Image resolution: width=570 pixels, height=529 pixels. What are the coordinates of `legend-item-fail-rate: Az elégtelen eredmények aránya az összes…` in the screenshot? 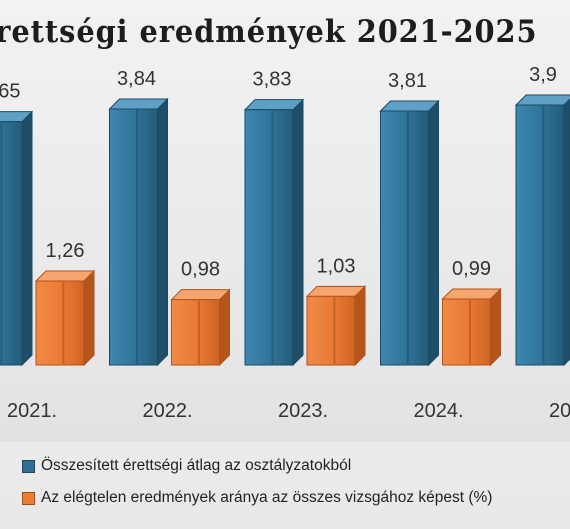 It's located at (257, 498).